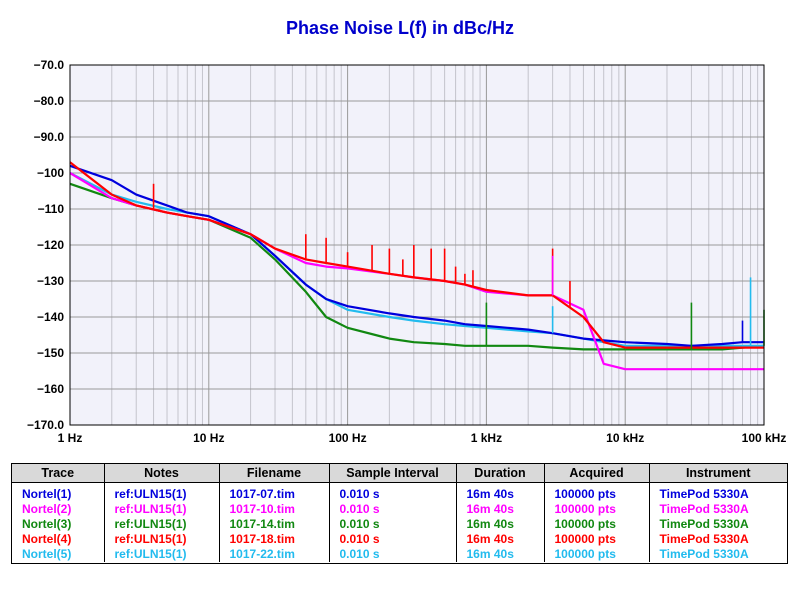 This screenshot has width=800, height=600. What do you see at coordinates (50, 173) in the screenshot?
I see `y-tick-label: −100` at bounding box center [50, 173].